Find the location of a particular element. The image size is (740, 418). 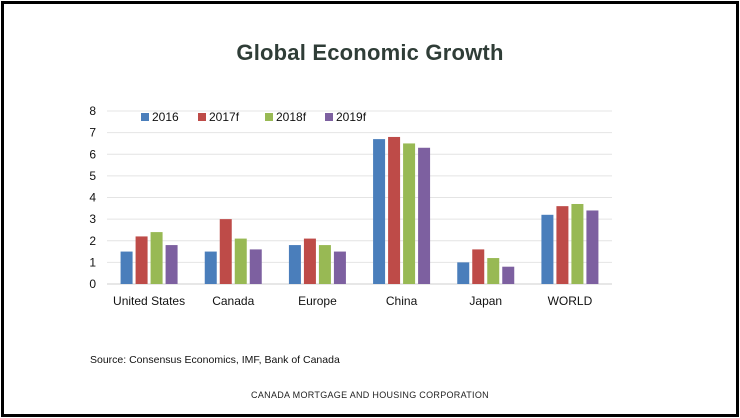

y-tick-label: 4 is located at coordinates (92, 198).